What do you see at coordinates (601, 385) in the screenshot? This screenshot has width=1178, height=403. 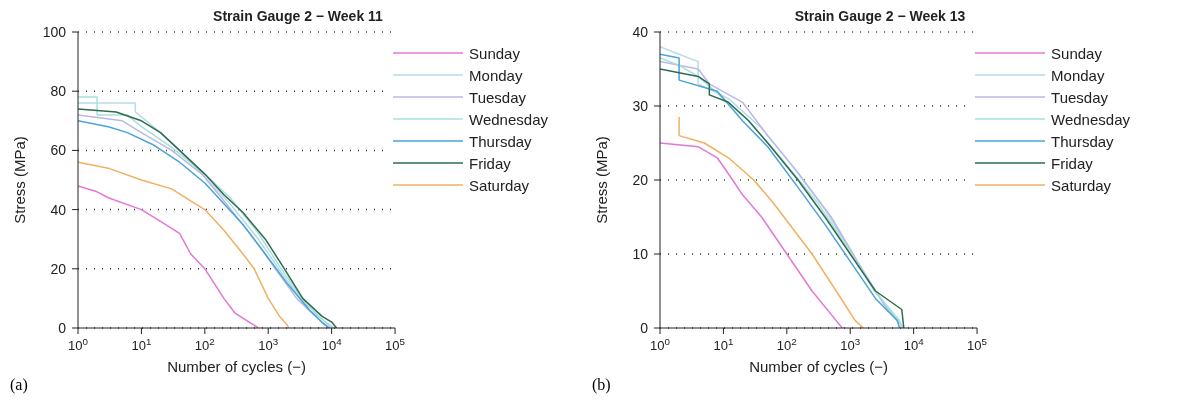 I see `text: (b)` at bounding box center [601, 385].